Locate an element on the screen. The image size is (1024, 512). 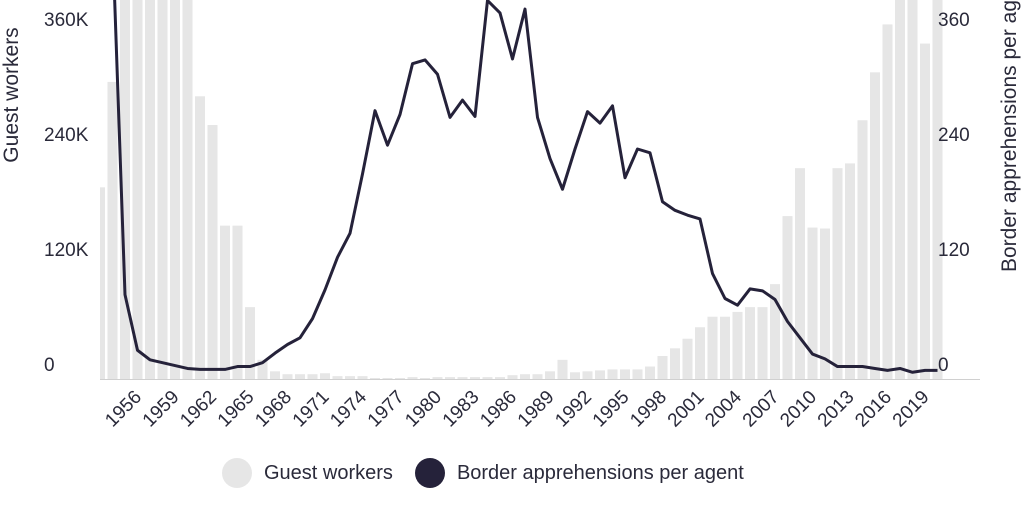
legend-item-border-apprehensions: Border apprehensions per agent is located at coordinates (579, 473).